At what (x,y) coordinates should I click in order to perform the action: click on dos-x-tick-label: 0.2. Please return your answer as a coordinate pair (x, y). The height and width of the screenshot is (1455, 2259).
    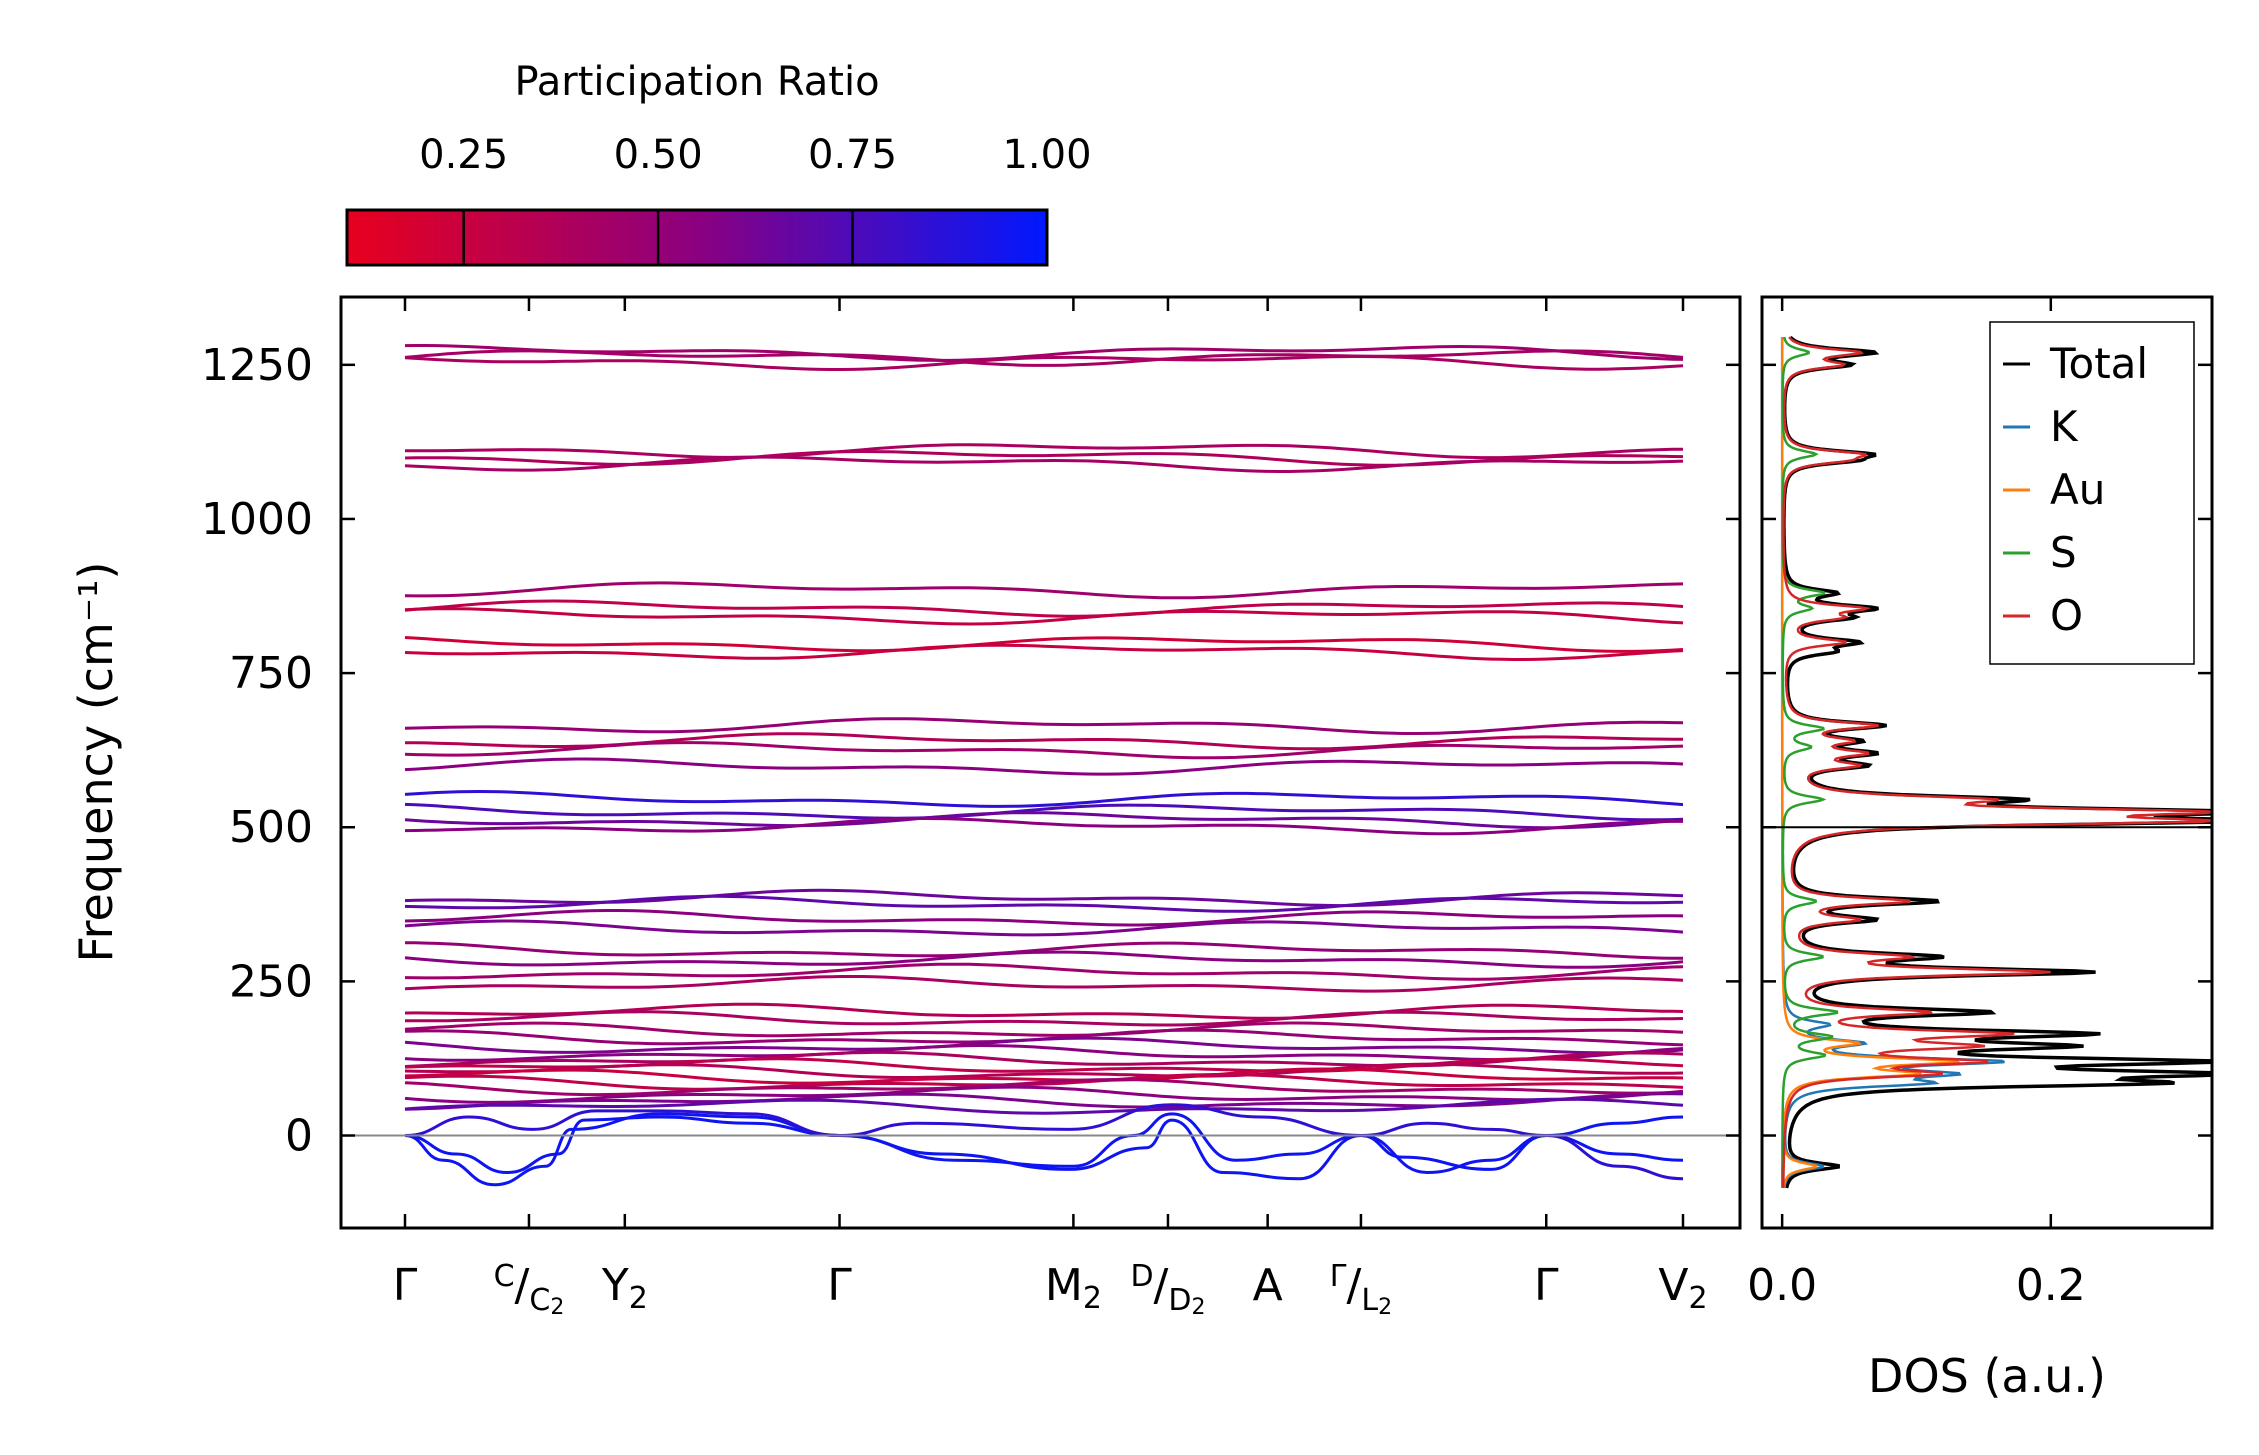
    Looking at the image, I should click on (2051, 1285).